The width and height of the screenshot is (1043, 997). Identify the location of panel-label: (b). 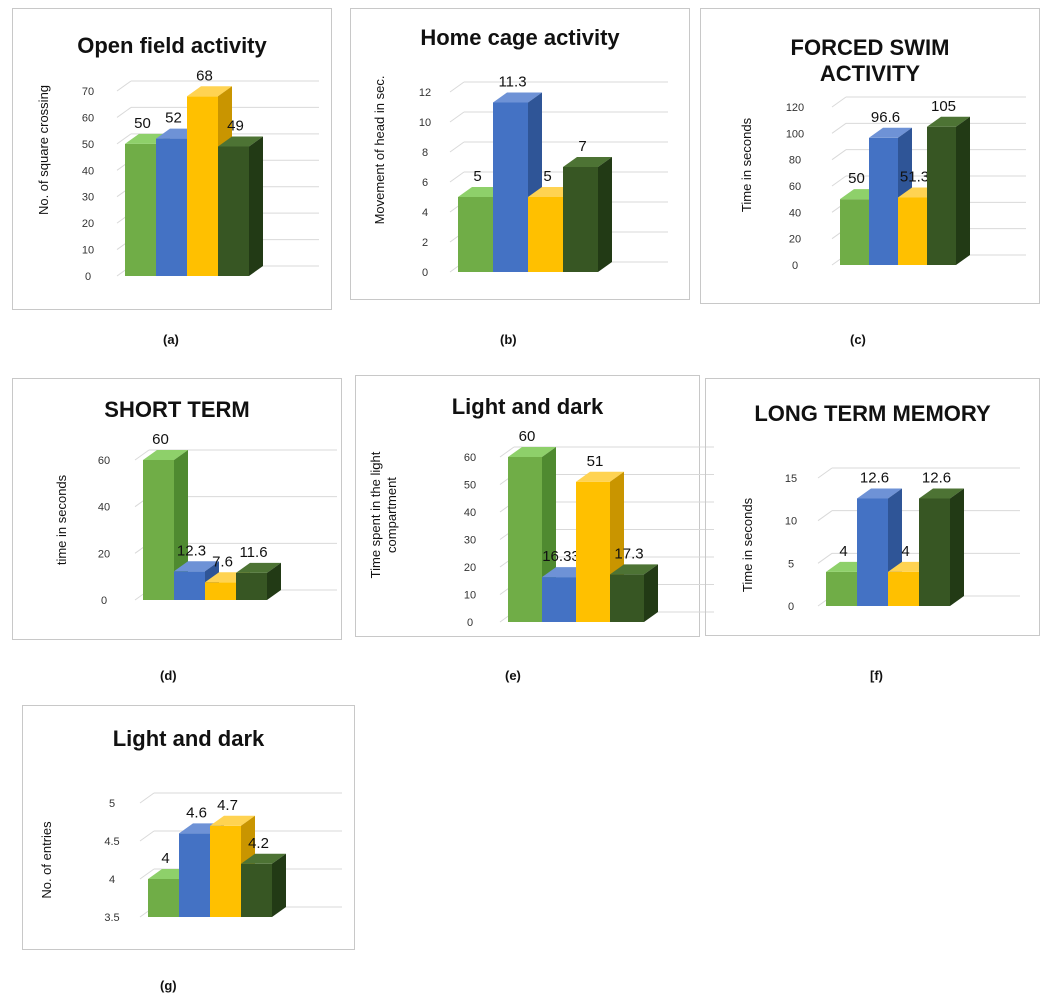
(508, 339).